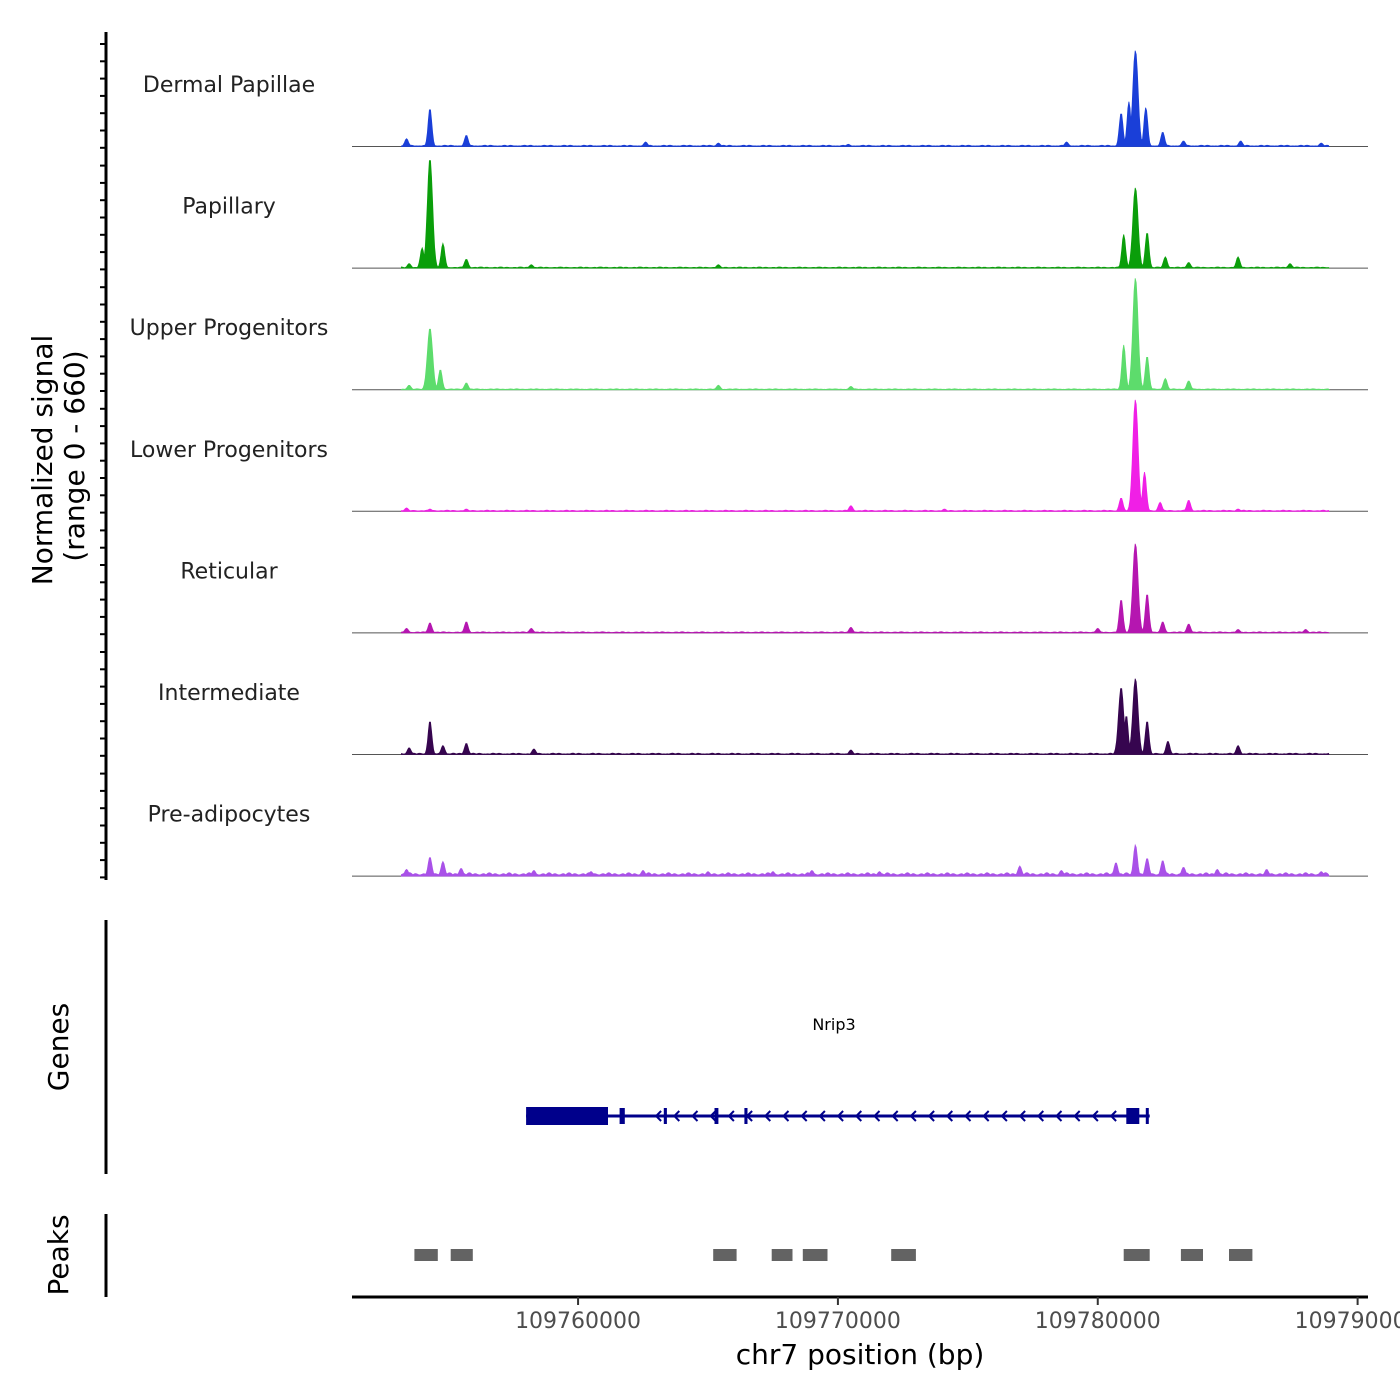  I want to click on track-reticular: Reticular, so click(774, 588).